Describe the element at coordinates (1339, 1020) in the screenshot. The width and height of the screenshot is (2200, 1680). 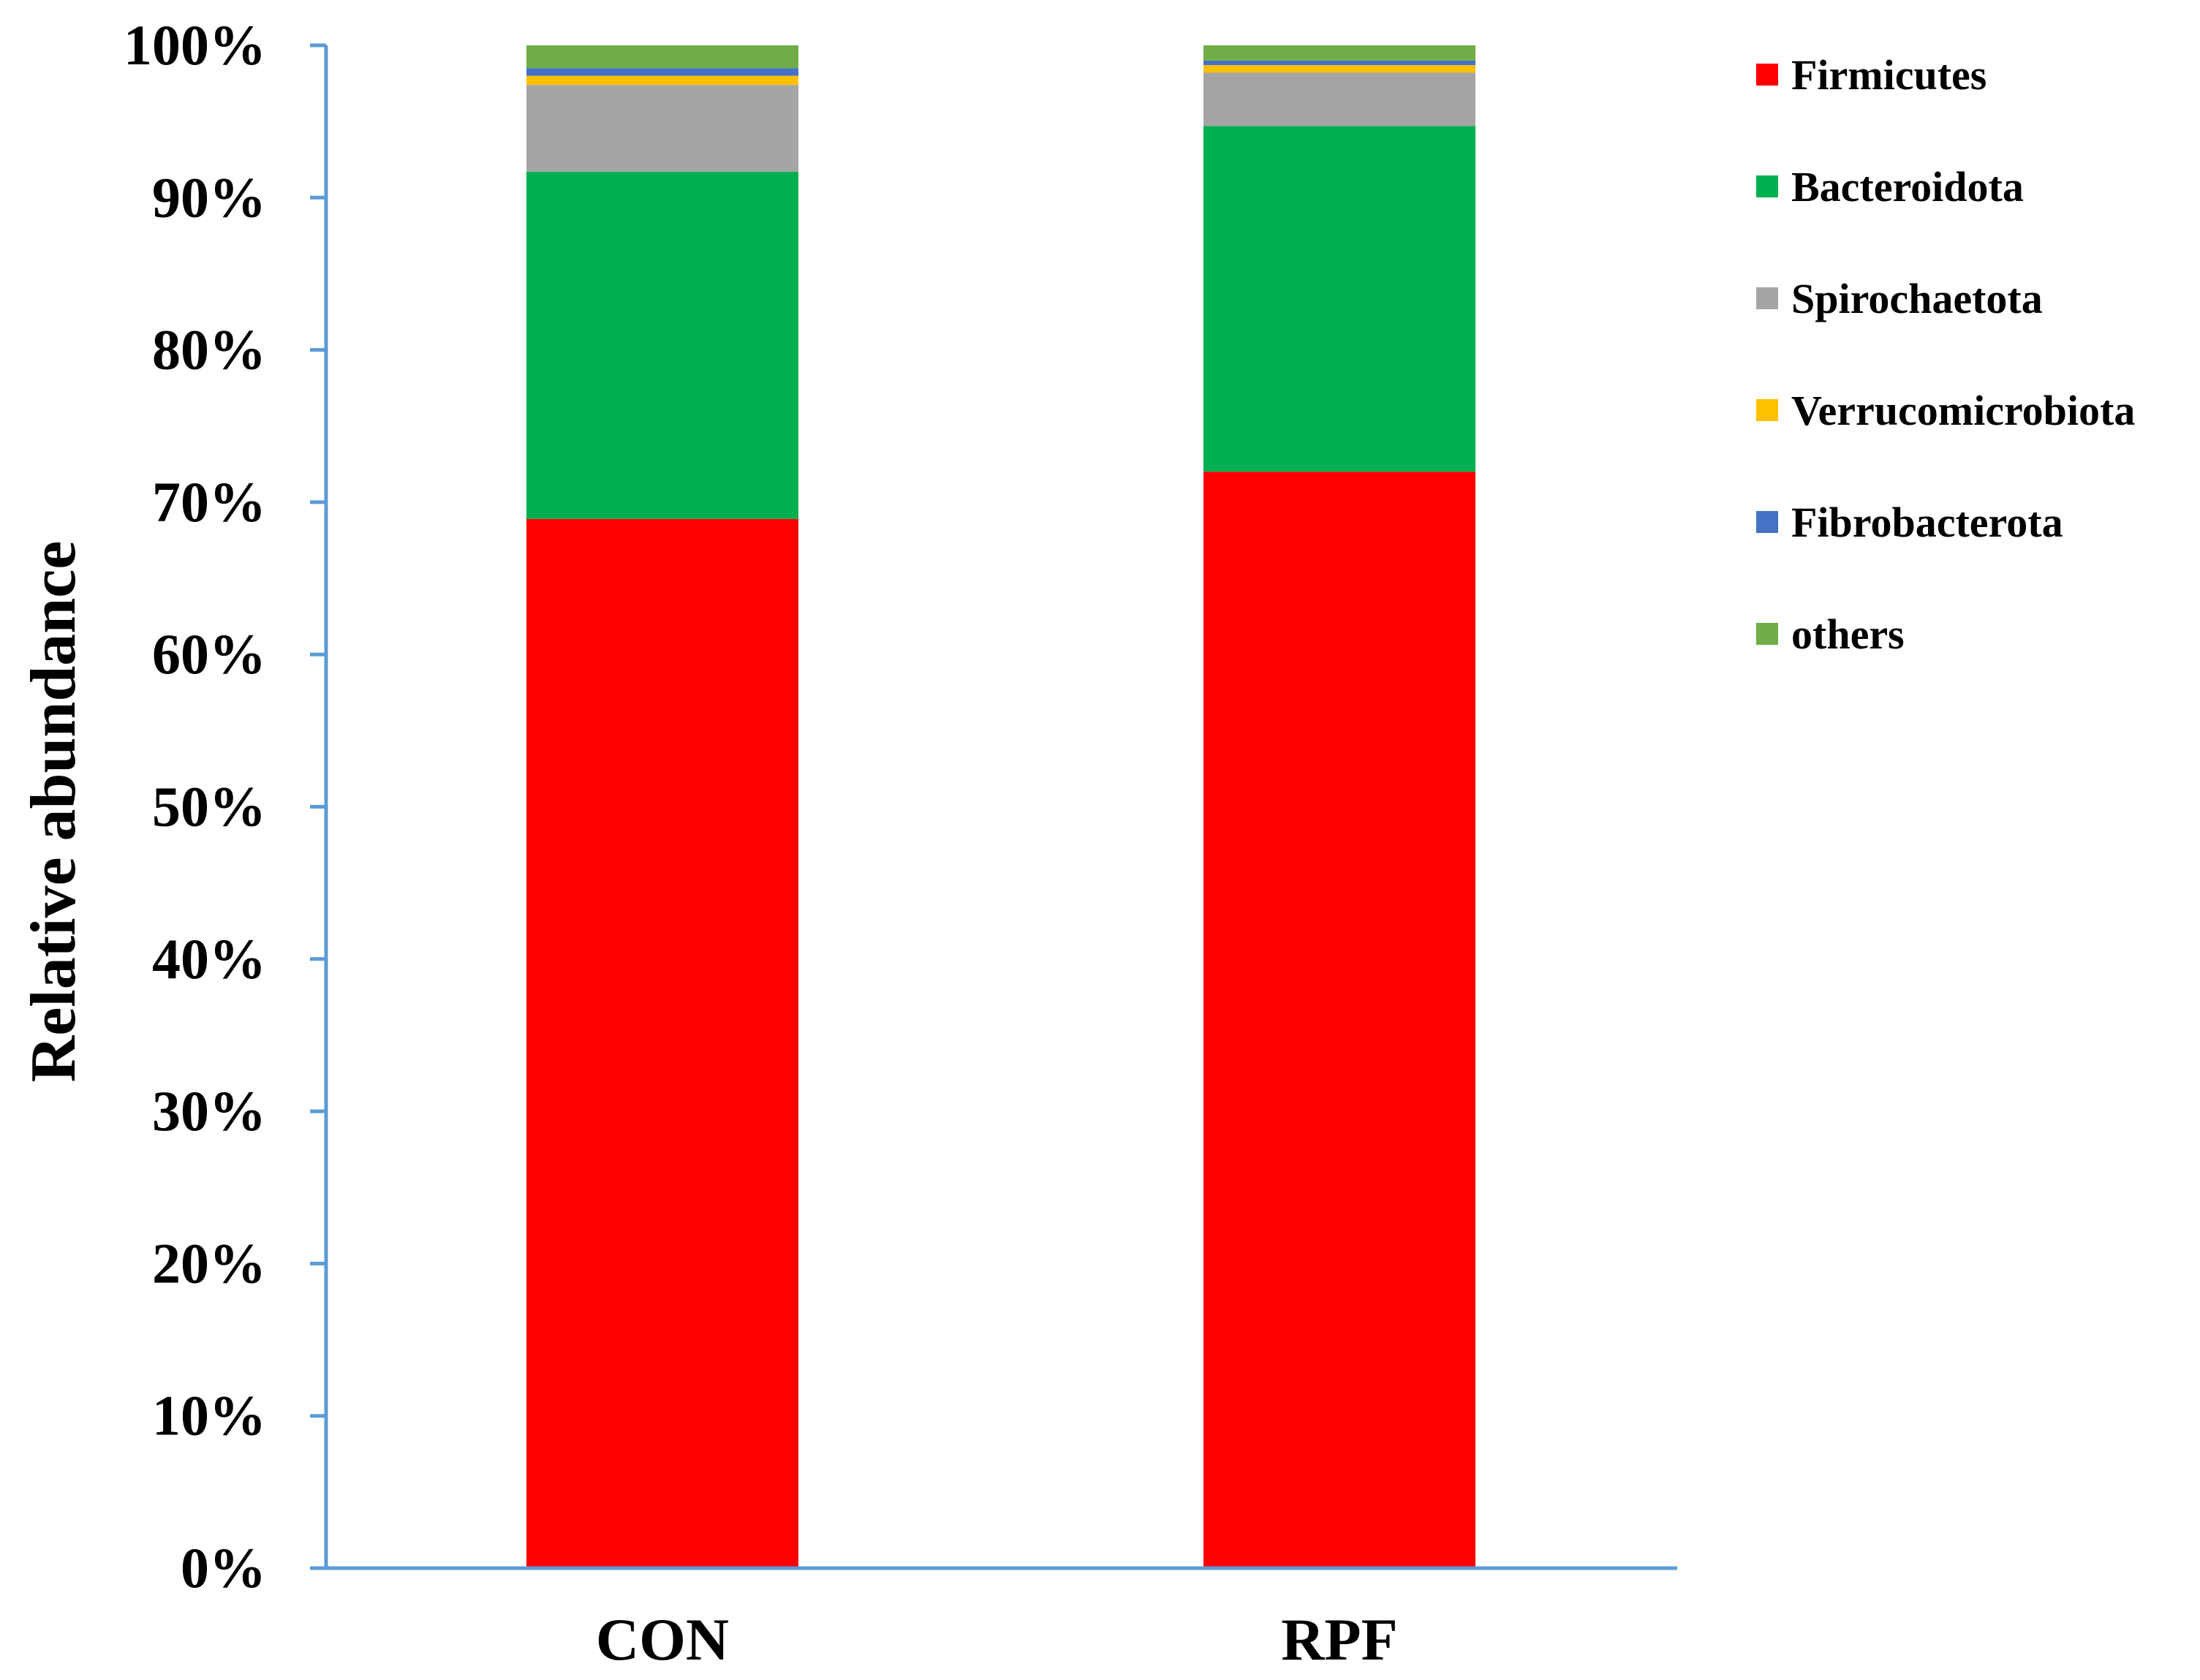
I see `bar-segment-rpf-firmicutes` at that location.